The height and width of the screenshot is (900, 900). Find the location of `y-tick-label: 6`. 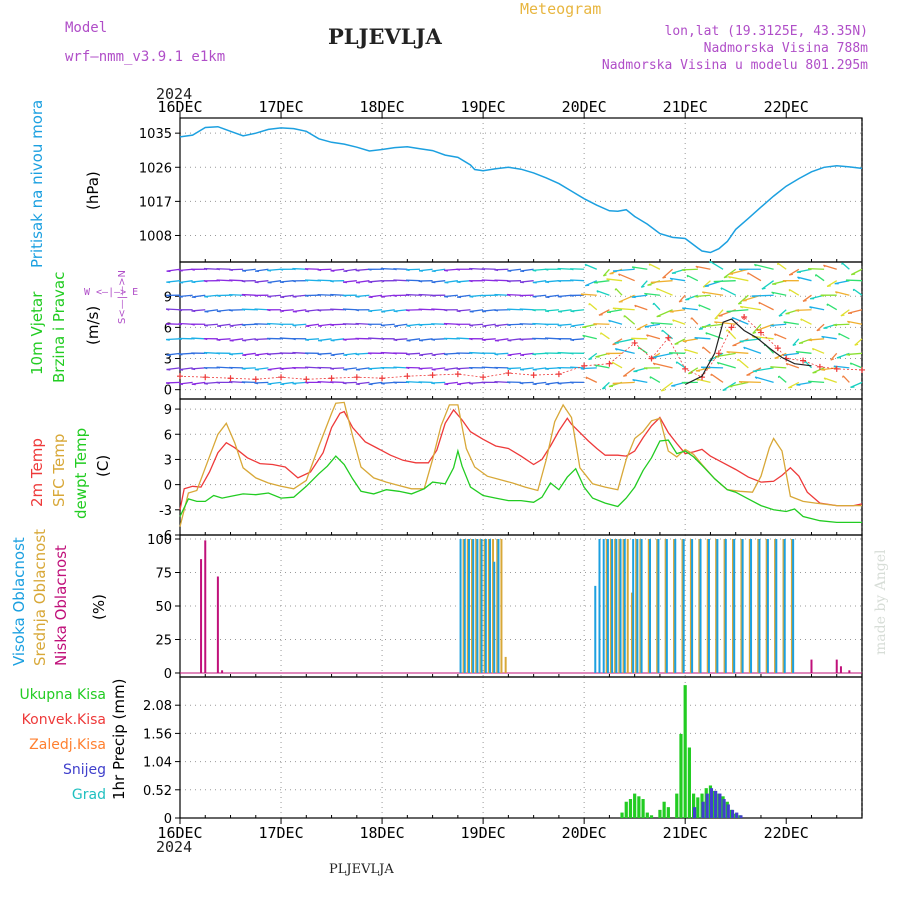

y-tick-label: 6 is located at coordinates (168, 435).